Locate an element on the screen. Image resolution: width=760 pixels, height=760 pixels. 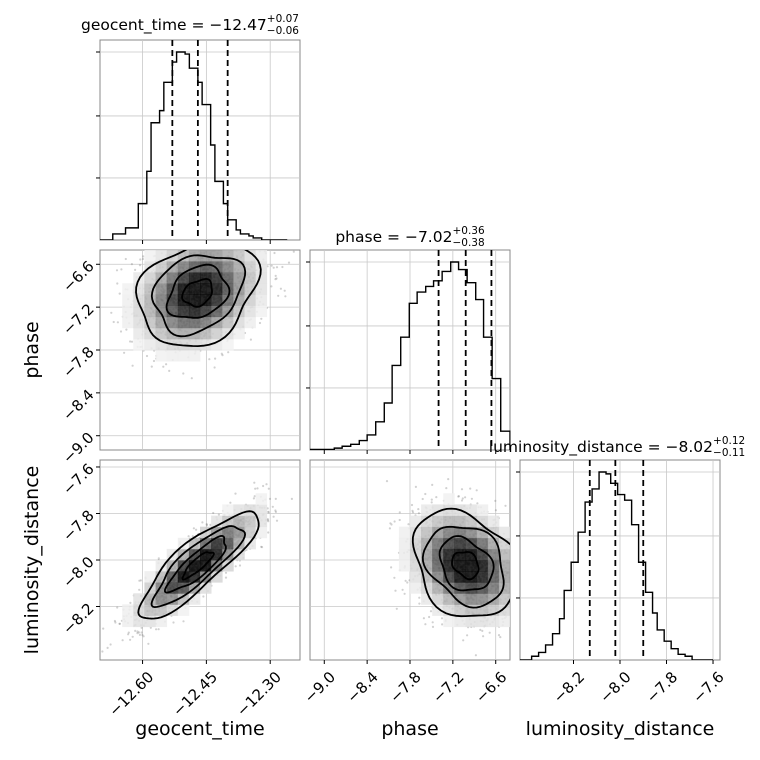
scatter-panel-geocent_time-phase is located at coordinates (200, 350).